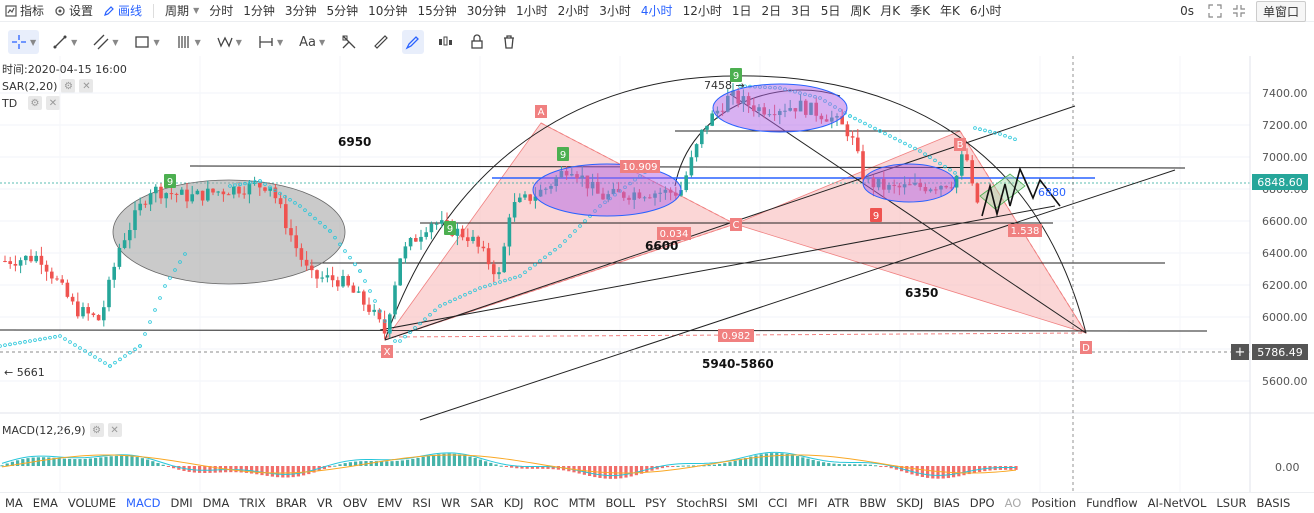 This screenshot has height=513, width=1314. What do you see at coordinates (381, 42) in the screenshot?
I see `ruler-tool` at bounding box center [381, 42].